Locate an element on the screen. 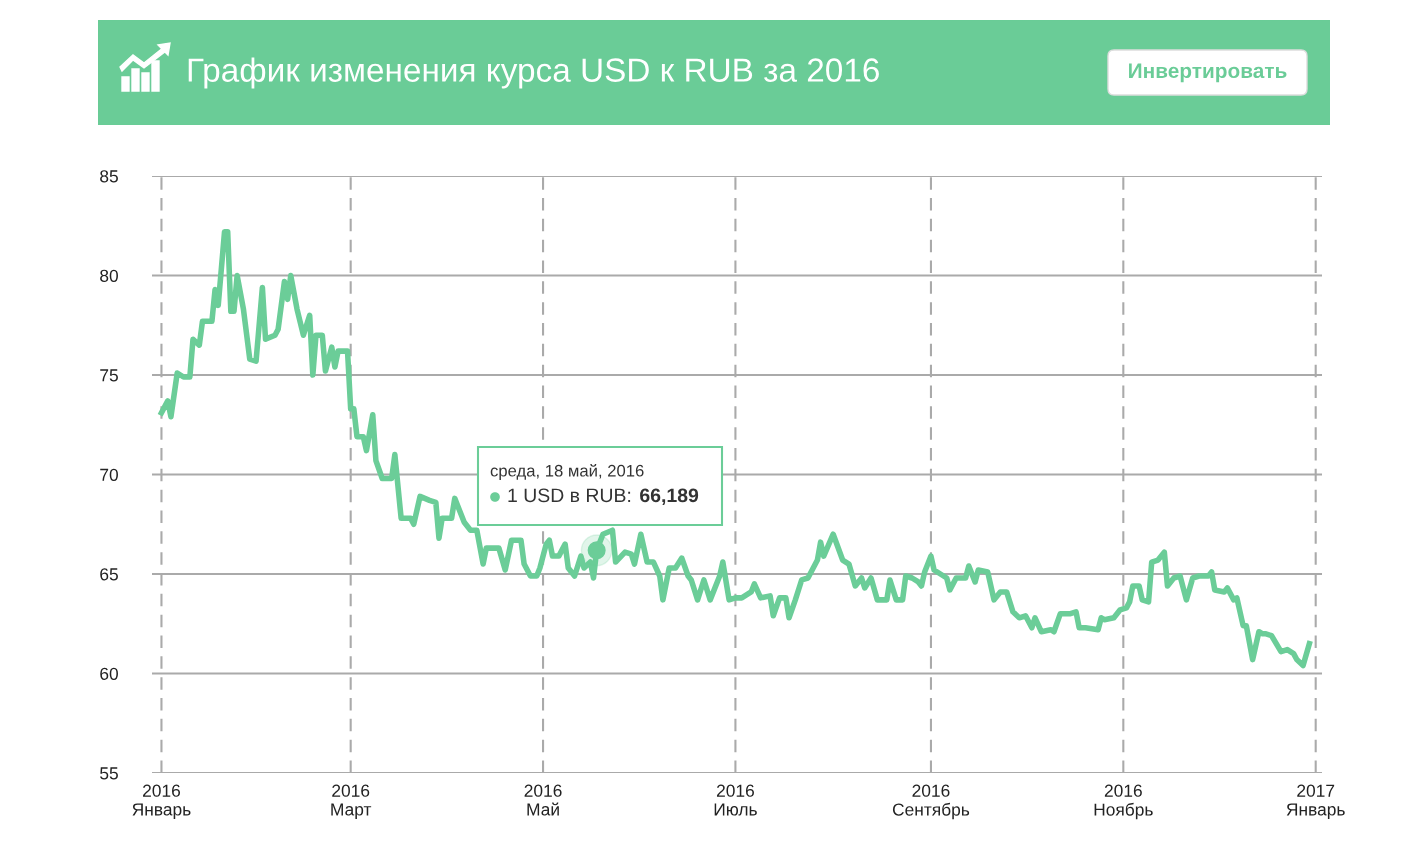  annotation: среда, 18 май, 2016 1 USD в RUB: 66,189 is located at coordinates (594, 485).